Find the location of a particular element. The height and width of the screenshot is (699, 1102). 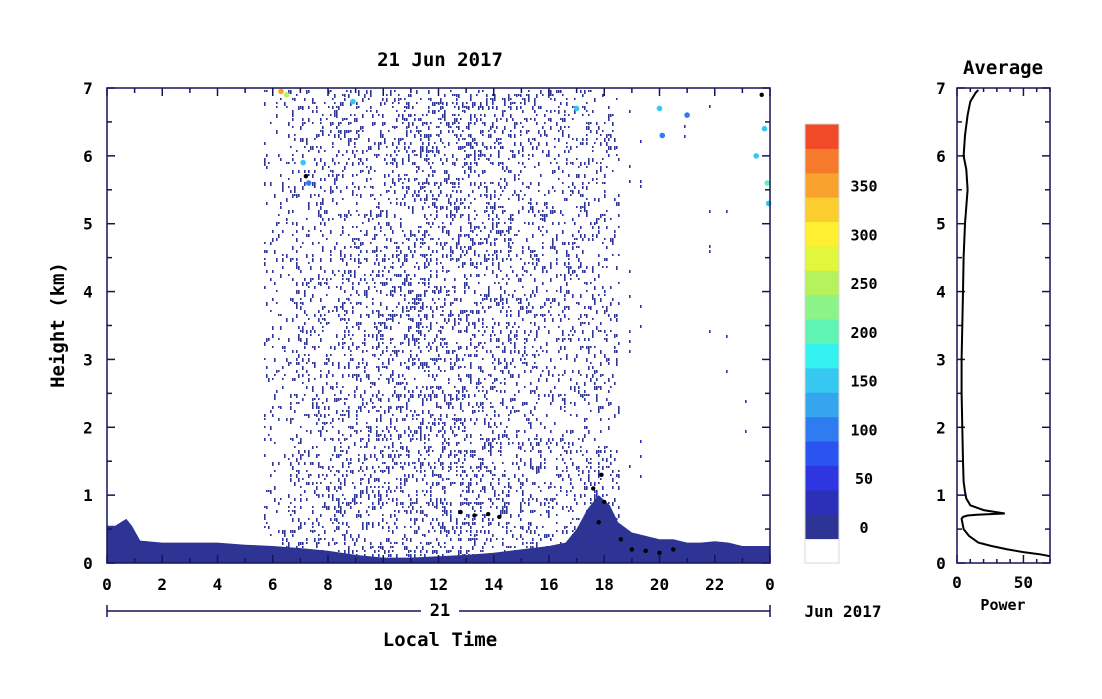

colorbar: 0 50 100 150 200 250 300 350 is located at coordinates (841, 343).